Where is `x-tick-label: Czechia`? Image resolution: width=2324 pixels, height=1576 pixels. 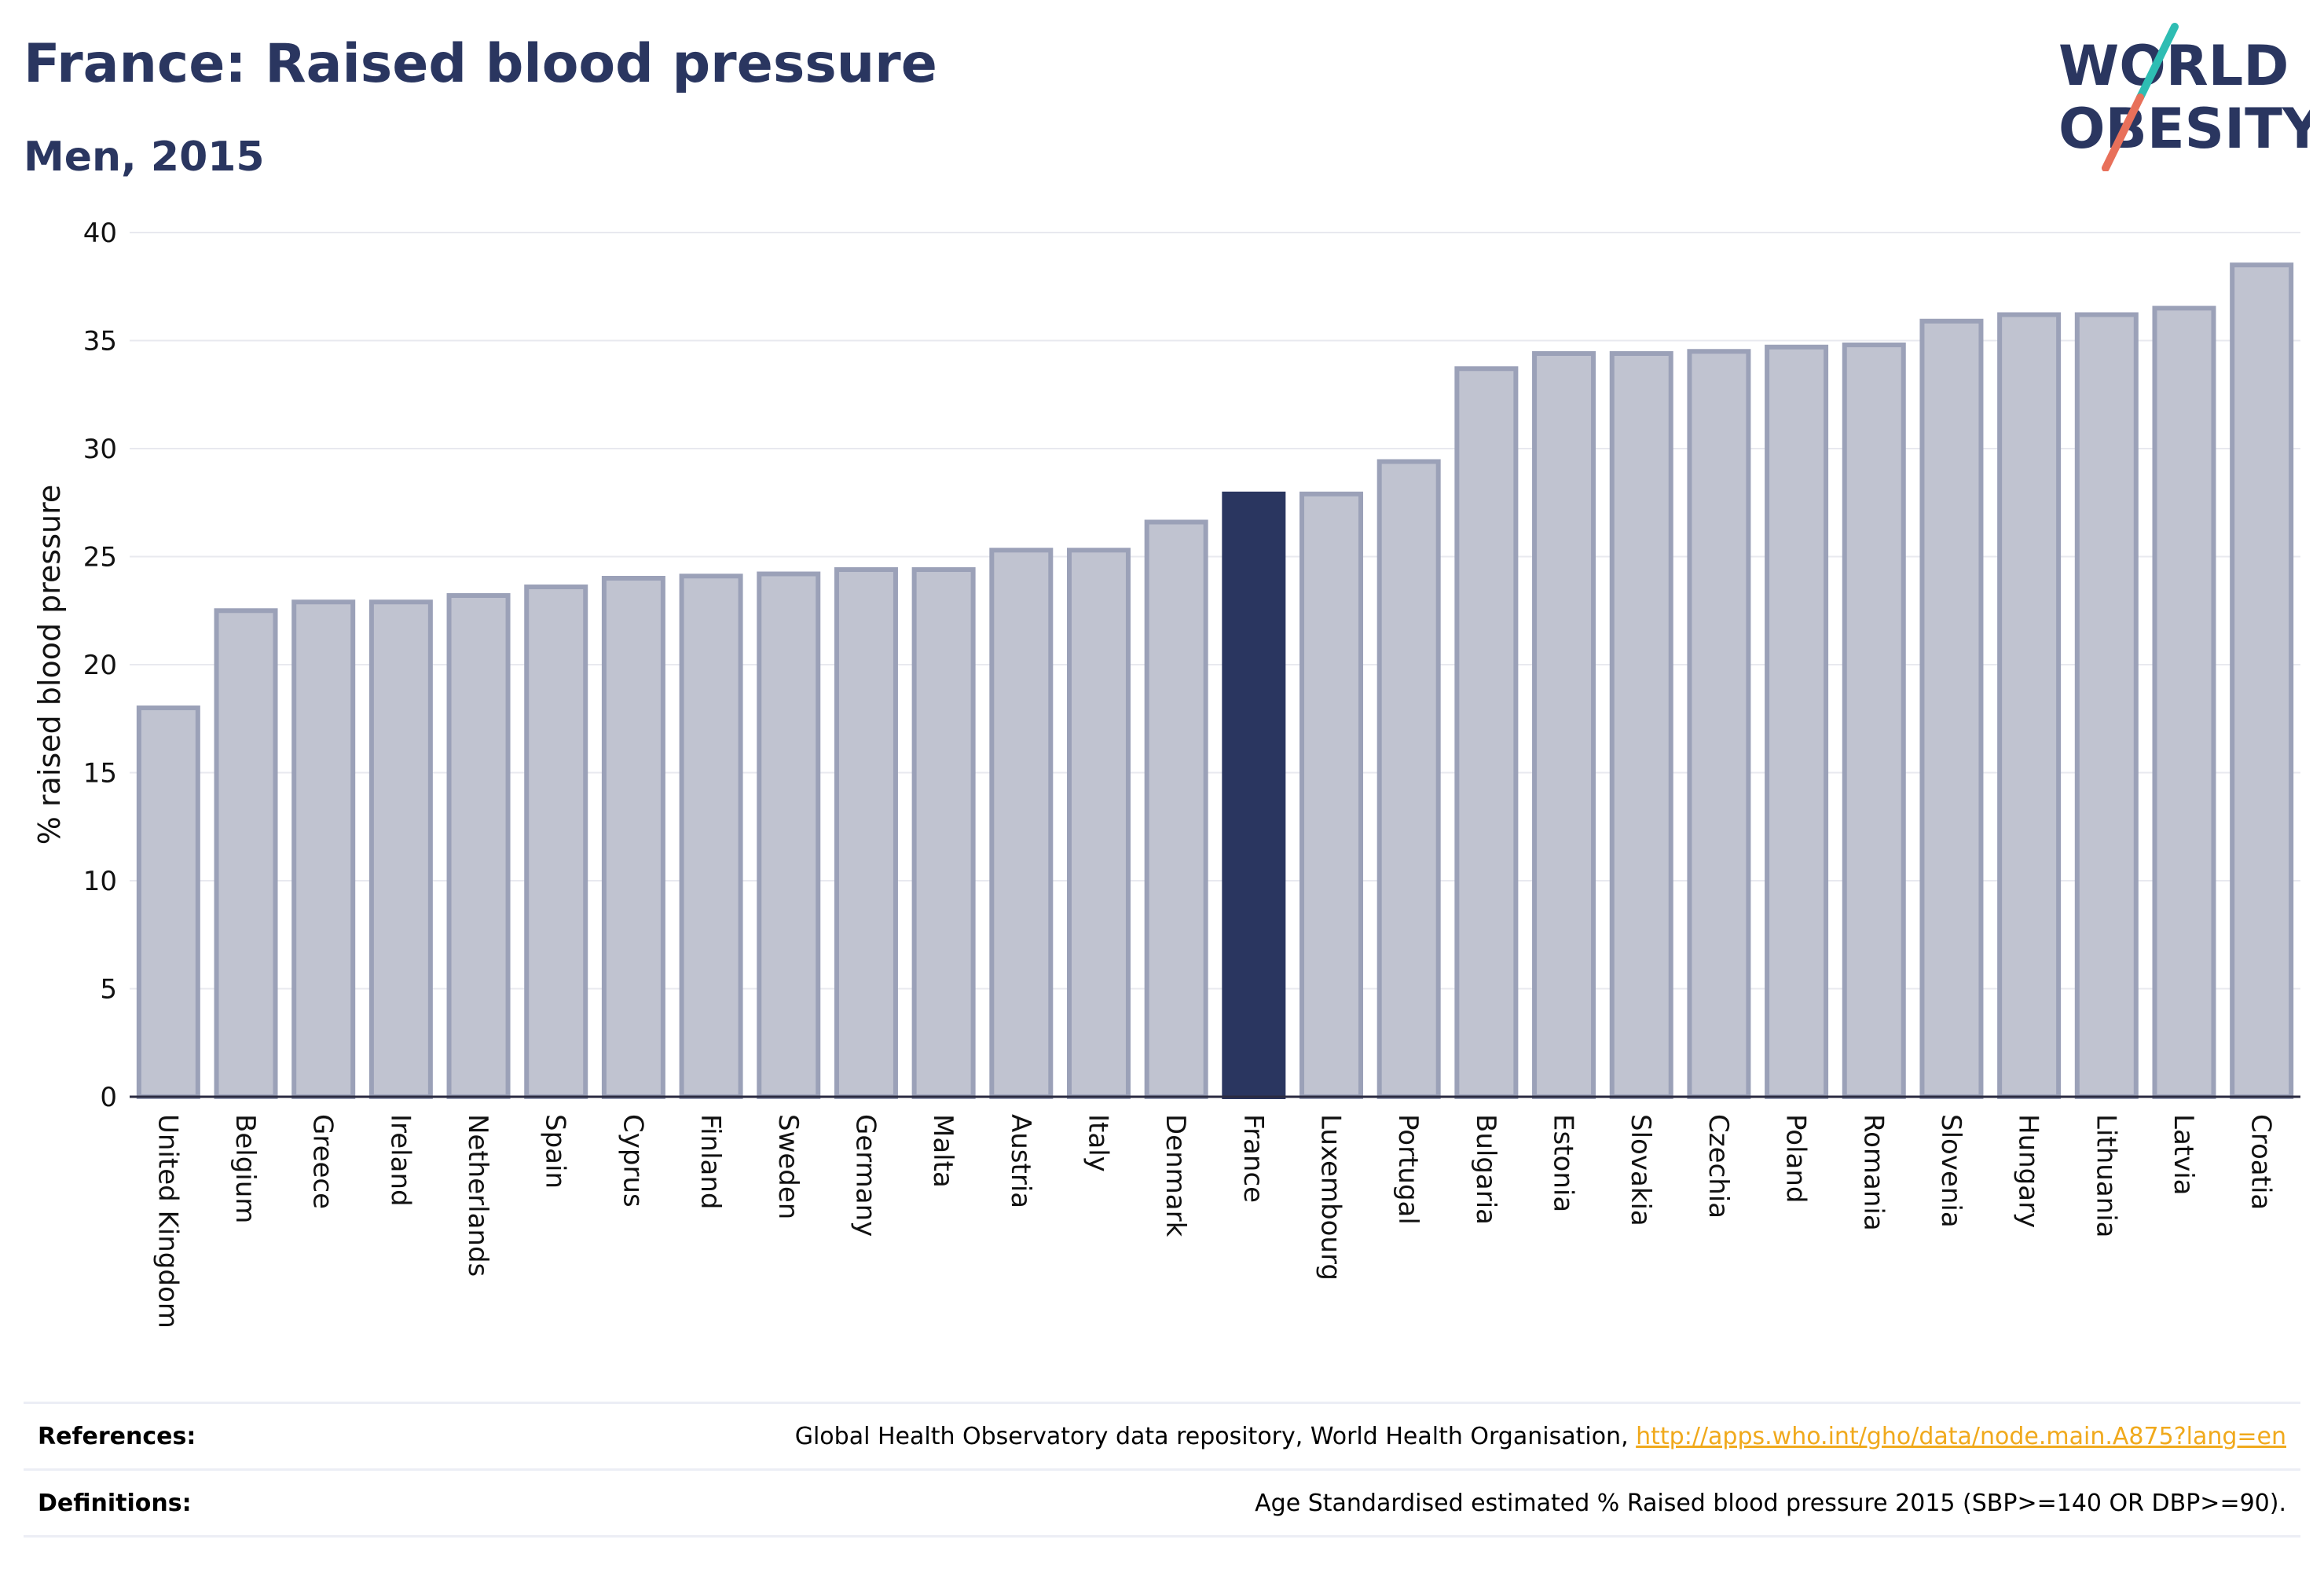
x-tick-label: Czechia is located at coordinates (1718, 1166).